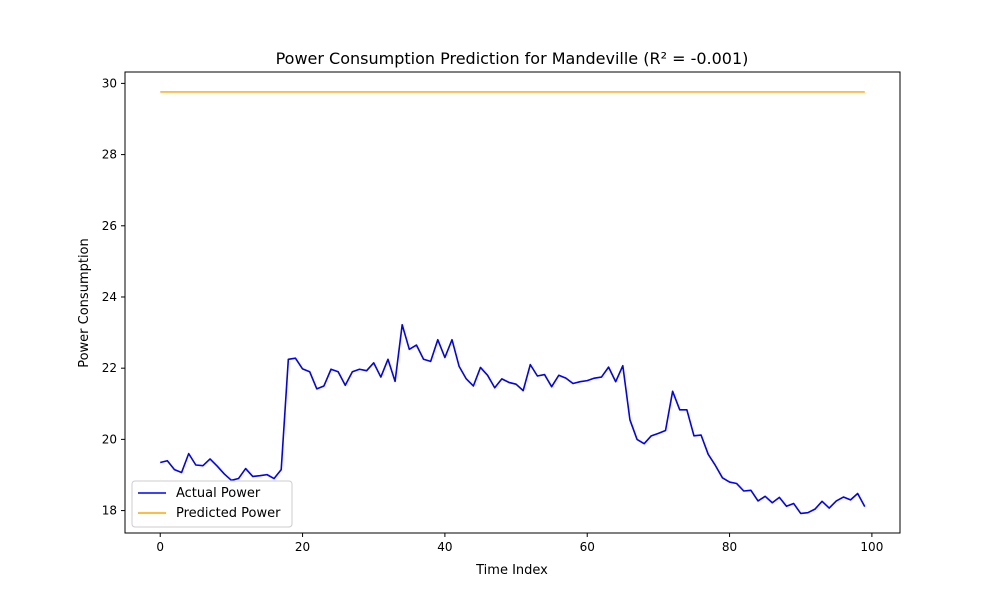 The image size is (1000, 600). I want to click on y-tick-label: 30, so click(109, 83).